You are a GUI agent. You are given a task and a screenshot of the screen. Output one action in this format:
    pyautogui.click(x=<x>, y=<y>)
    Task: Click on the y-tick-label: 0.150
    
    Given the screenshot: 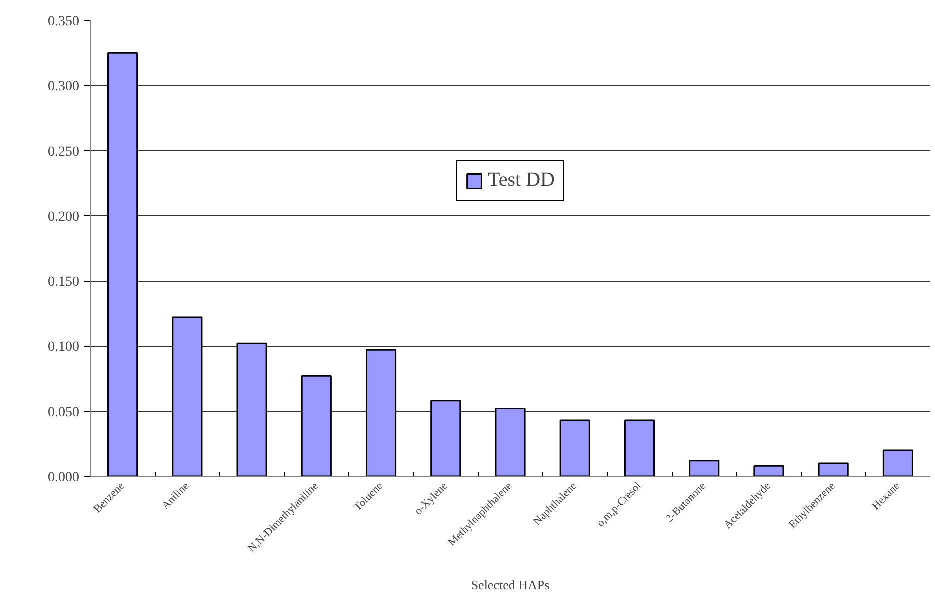 What is the action you would take?
    pyautogui.click(x=64, y=282)
    